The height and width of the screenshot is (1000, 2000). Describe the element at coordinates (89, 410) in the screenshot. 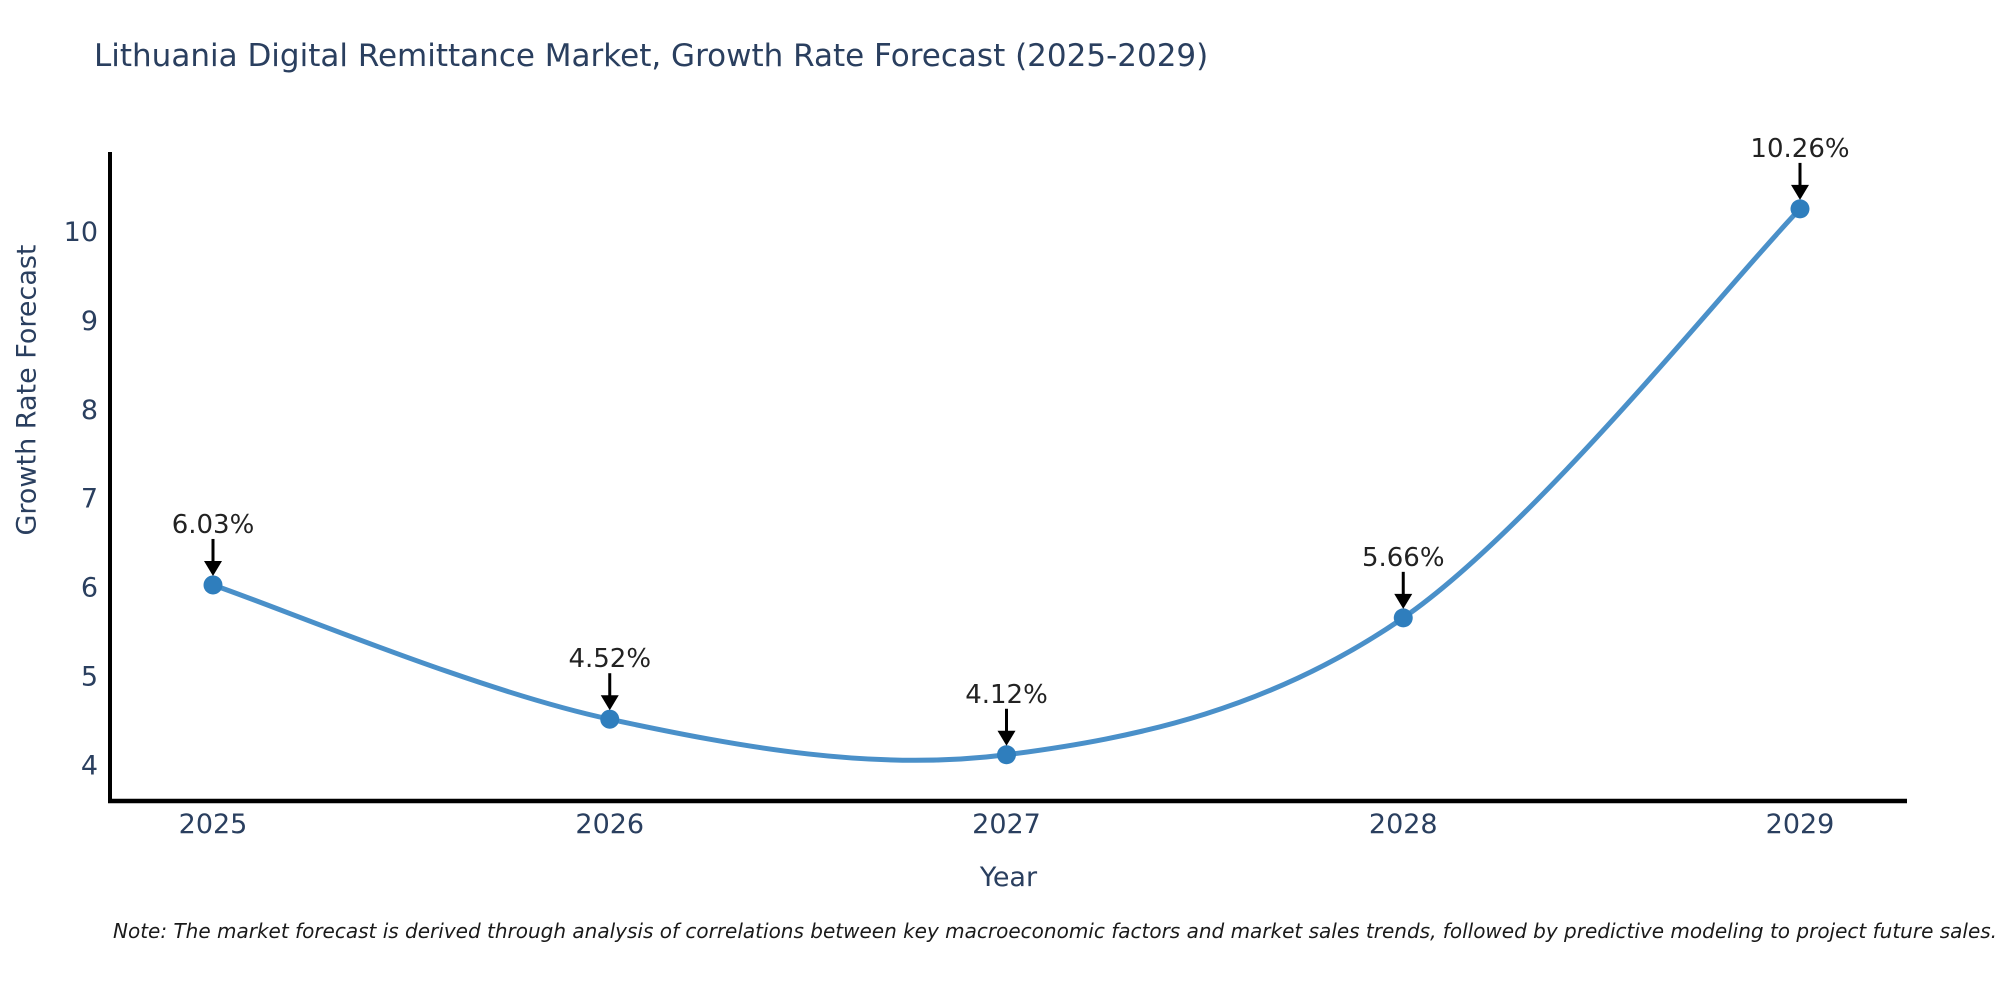

I see `y-tick-label: 8` at that location.